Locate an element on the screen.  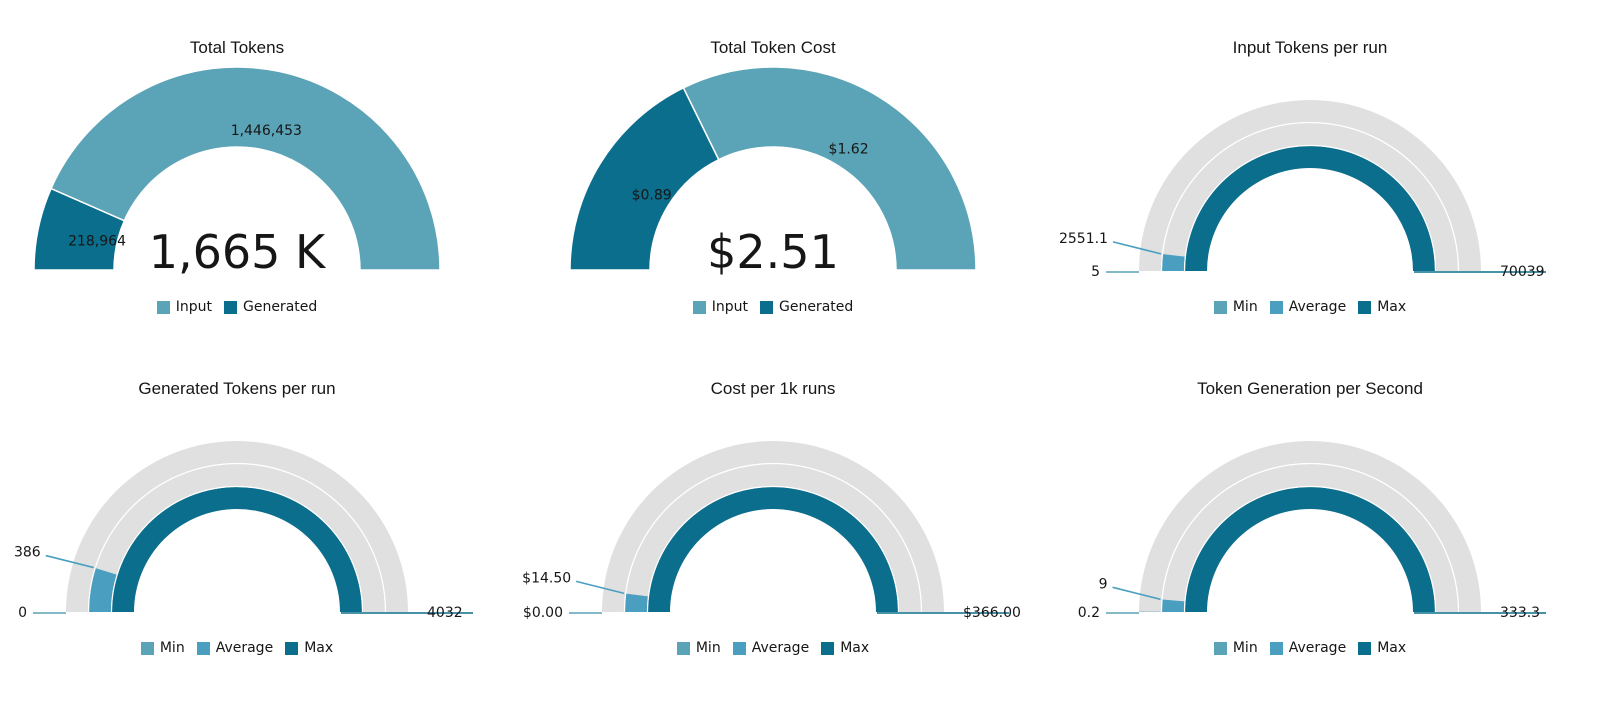
chart-title: Total Tokens is located at coordinates (237, 47).